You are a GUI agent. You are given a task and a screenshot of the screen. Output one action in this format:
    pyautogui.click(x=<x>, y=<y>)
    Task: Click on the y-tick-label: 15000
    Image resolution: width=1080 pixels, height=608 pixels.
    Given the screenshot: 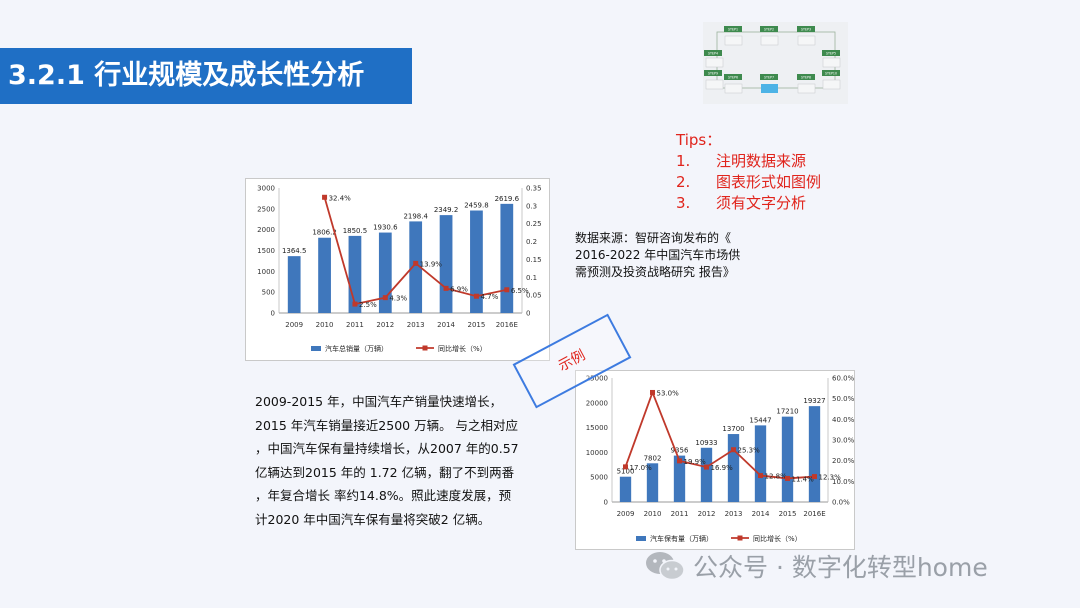 What is the action you would take?
    pyautogui.click(x=597, y=428)
    